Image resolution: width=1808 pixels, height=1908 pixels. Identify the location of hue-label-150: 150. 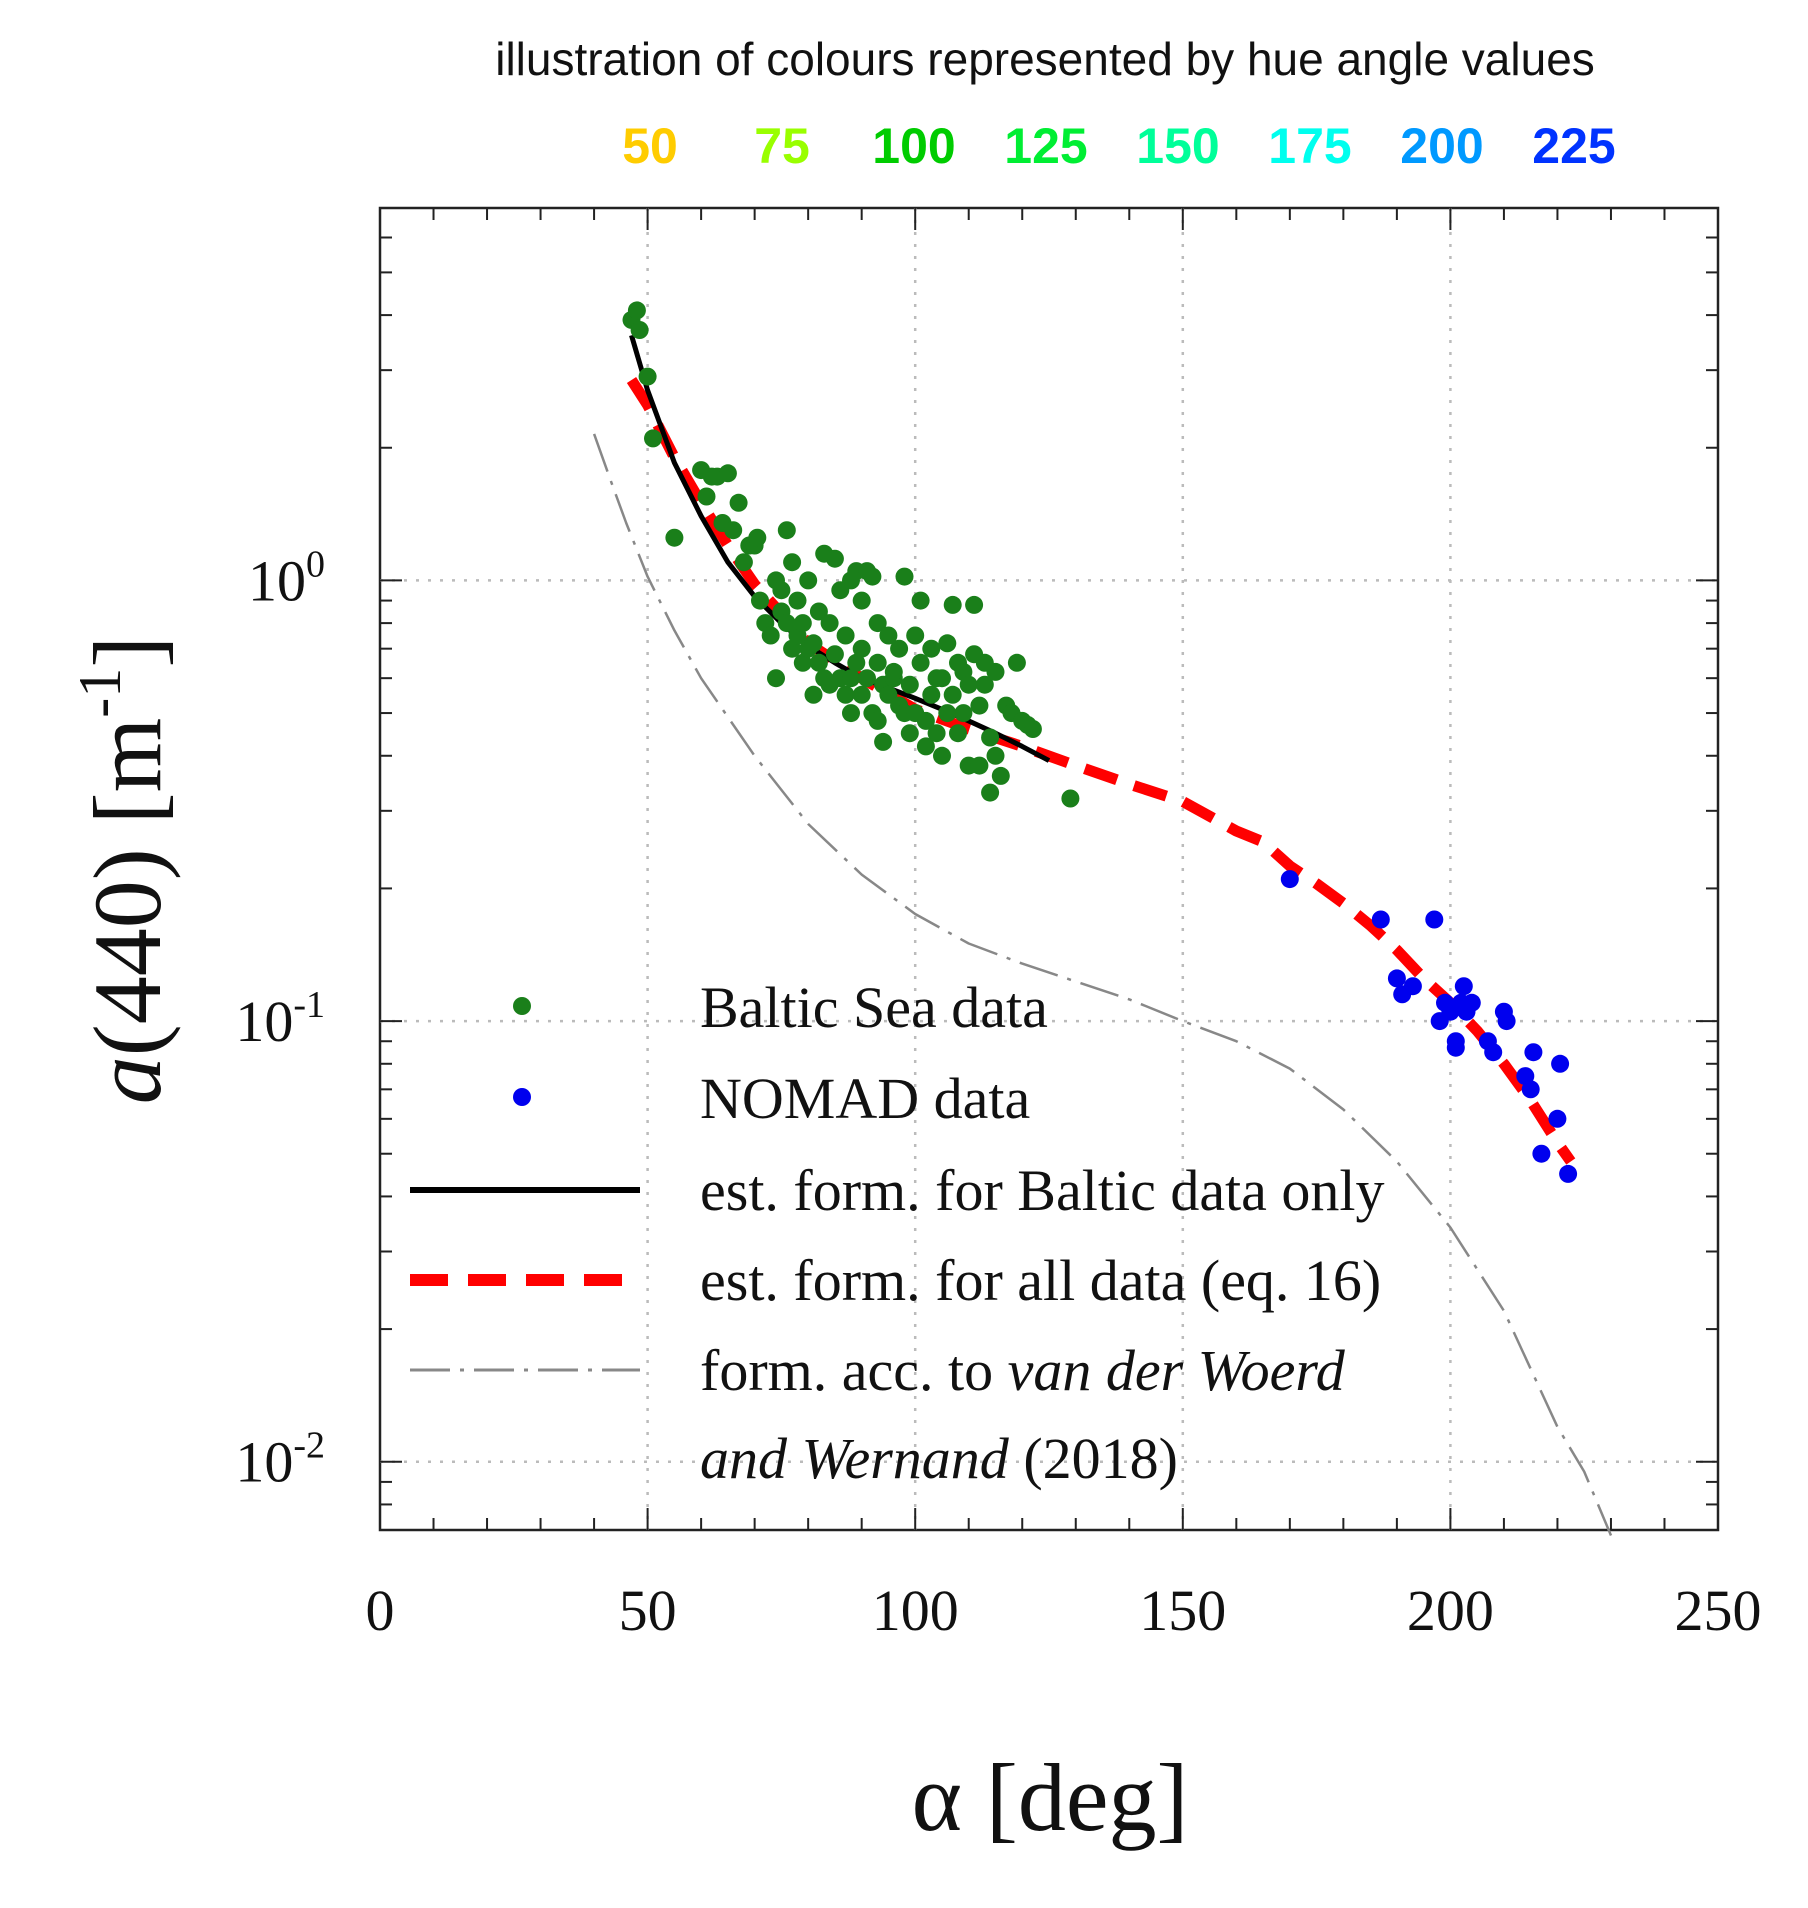
(1177, 146).